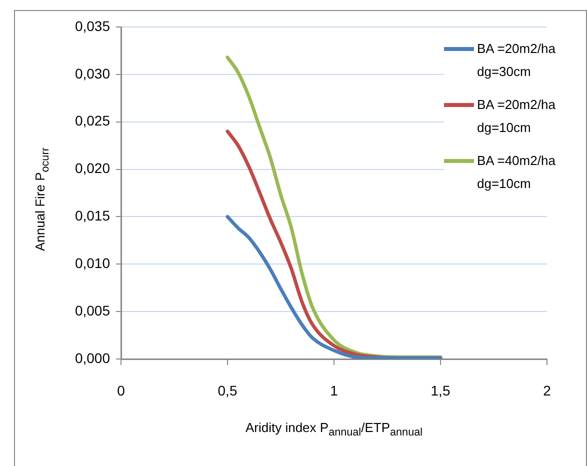 The height and width of the screenshot is (466, 587). What do you see at coordinates (228, 390) in the screenshot?
I see `x-tick-label: 0,5` at bounding box center [228, 390].